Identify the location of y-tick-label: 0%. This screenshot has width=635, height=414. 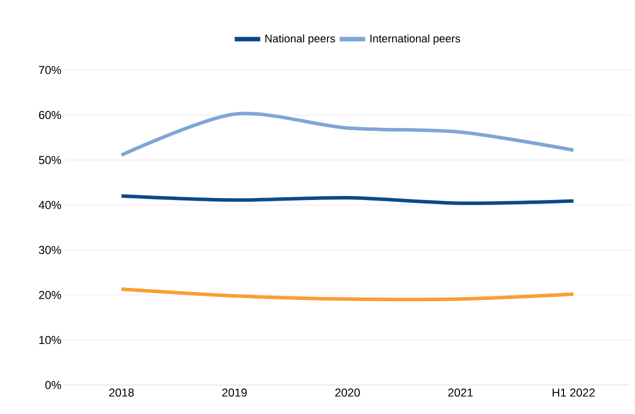
(53, 385).